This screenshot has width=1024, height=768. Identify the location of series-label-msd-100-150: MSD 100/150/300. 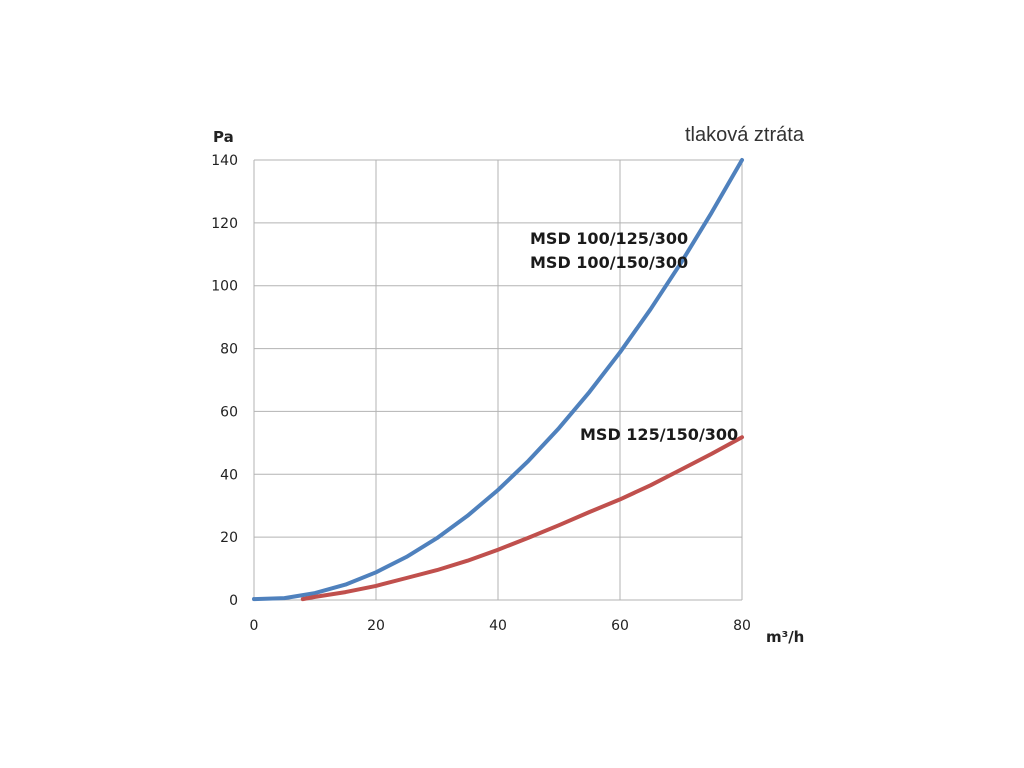
(609, 262).